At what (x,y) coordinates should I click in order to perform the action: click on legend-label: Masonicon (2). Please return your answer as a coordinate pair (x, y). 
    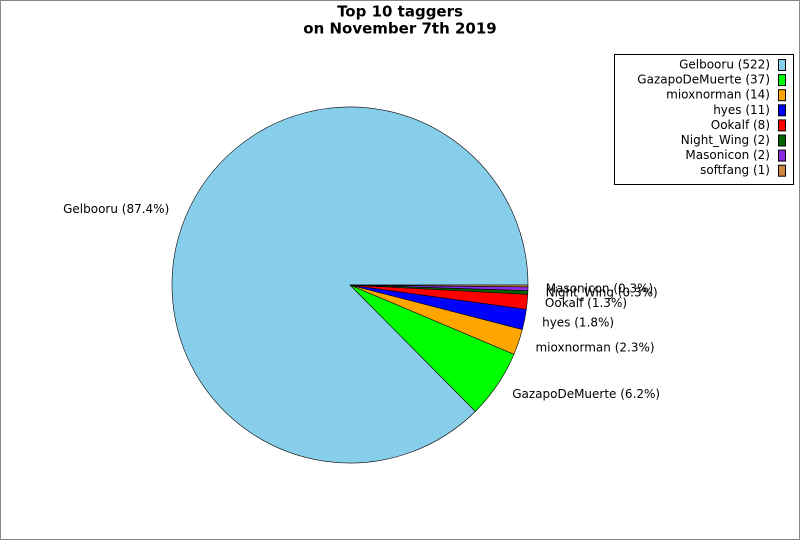
    Looking at the image, I should click on (727, 155).